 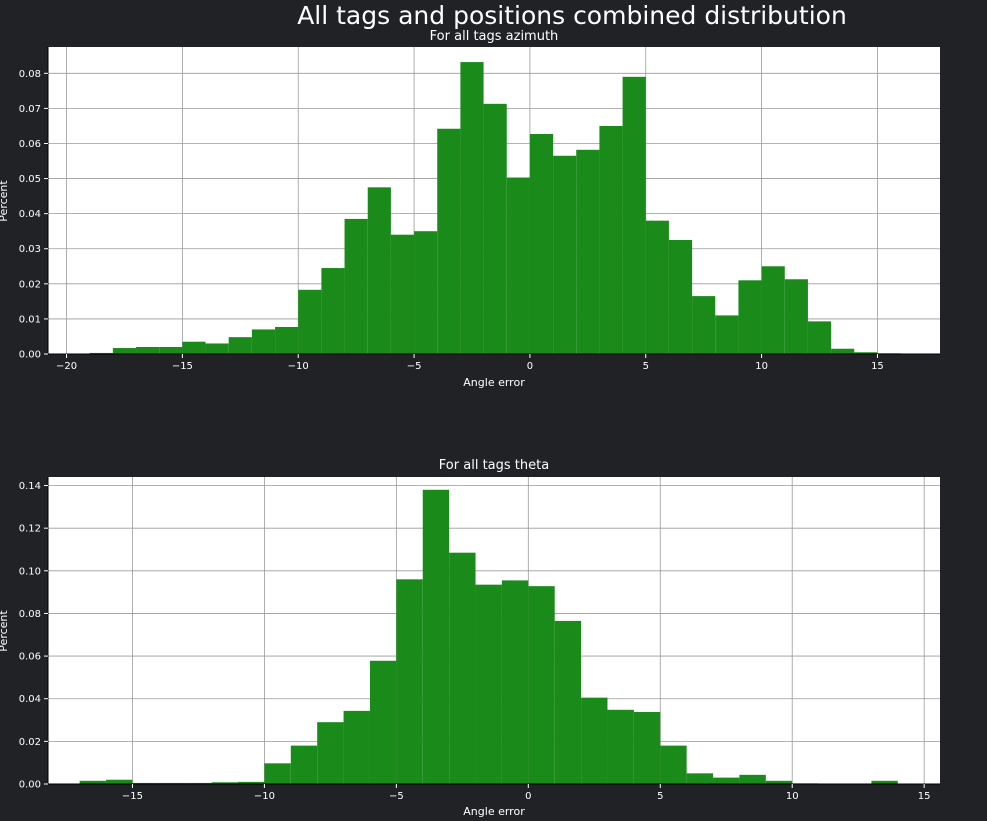 What do you see at coordinates (792, 796) in the screenshot?
I see `theta-x-tick-label: 10` at bounding box center [792, 796].